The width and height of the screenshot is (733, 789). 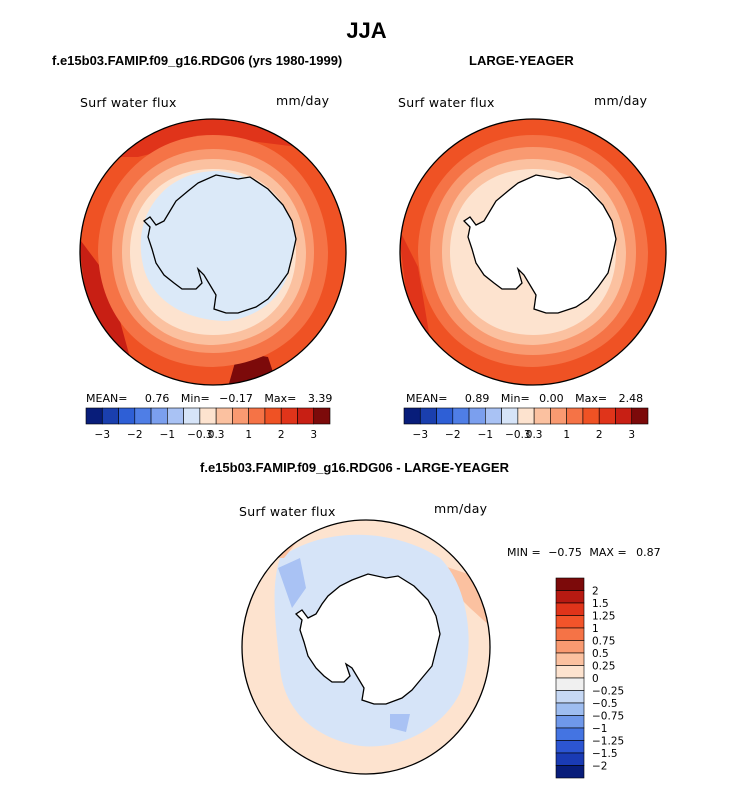 What do you see at coordinates (313, 435) in the screenshot?
I see `panel-1-colorbar-tick-label: 3` at bounding box center [313, 435].